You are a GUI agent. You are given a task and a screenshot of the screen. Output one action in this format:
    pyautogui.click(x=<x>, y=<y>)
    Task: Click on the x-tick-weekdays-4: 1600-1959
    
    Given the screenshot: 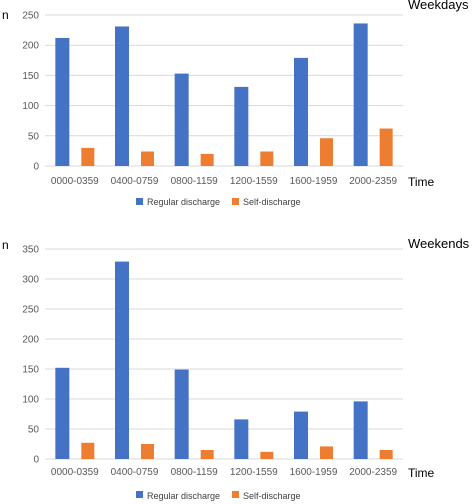 What is the action you would take?
    pyautogui.click(x=314, y=181)
    